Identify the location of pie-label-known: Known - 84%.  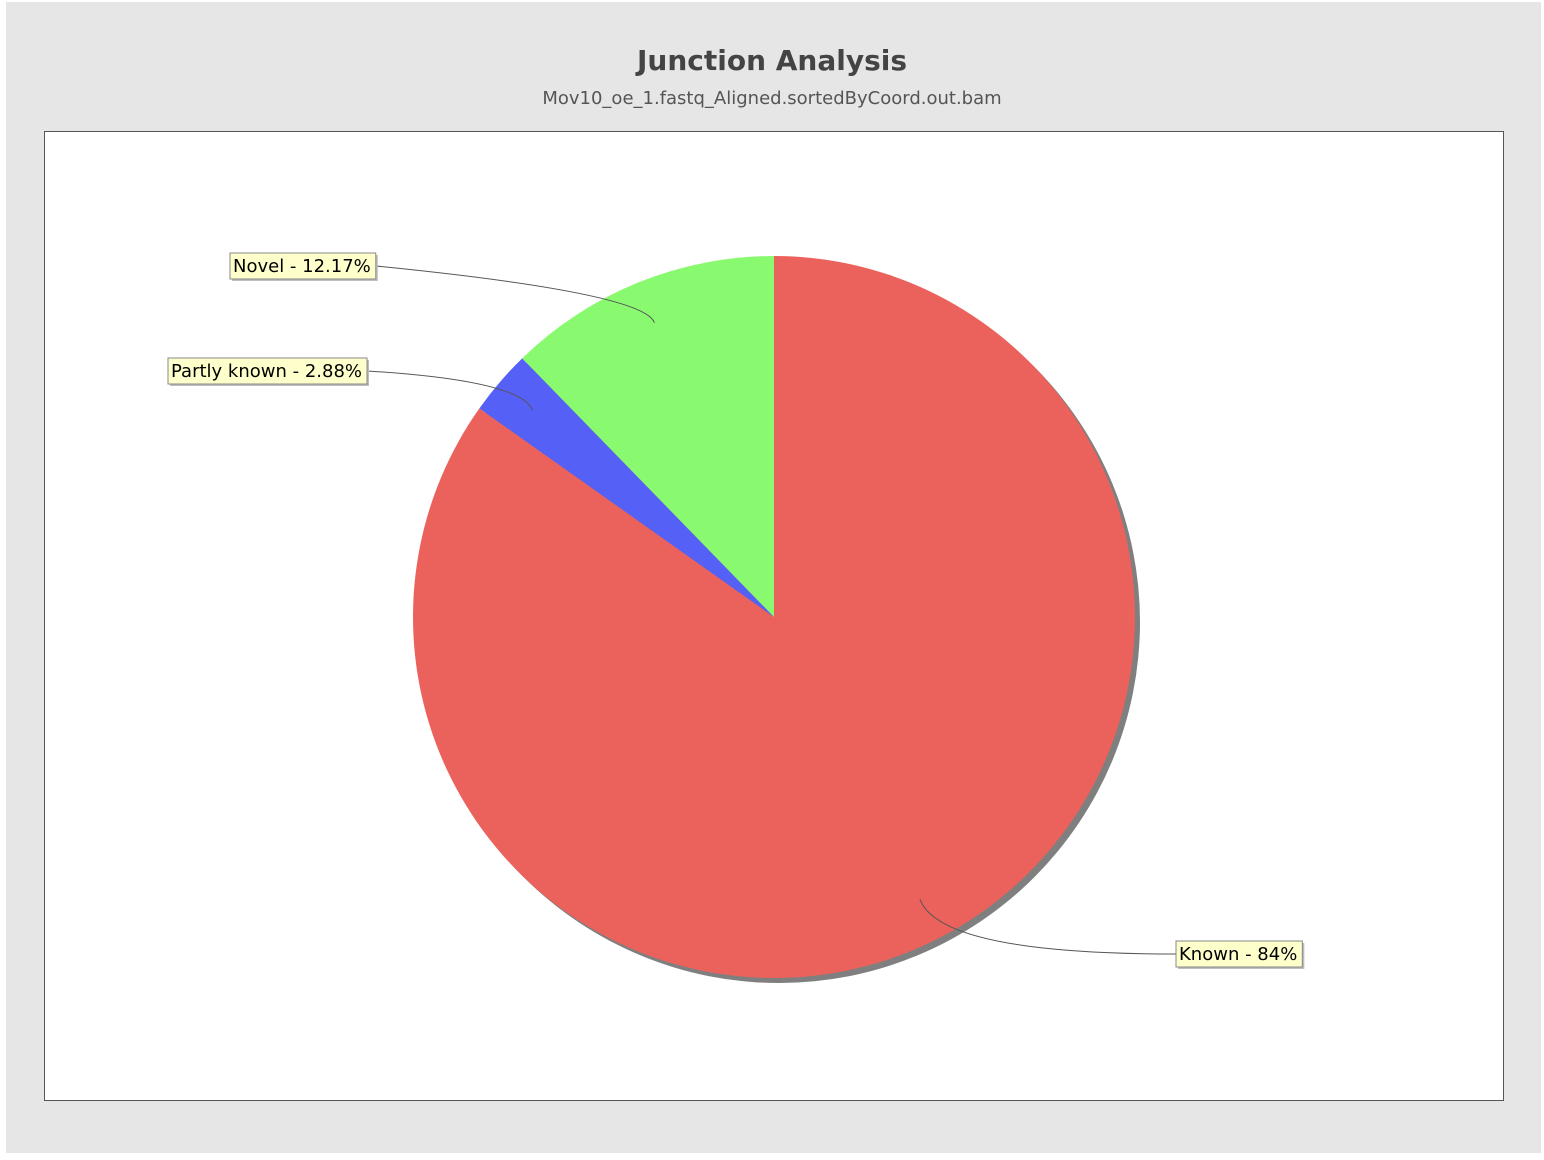
(1238, 954).